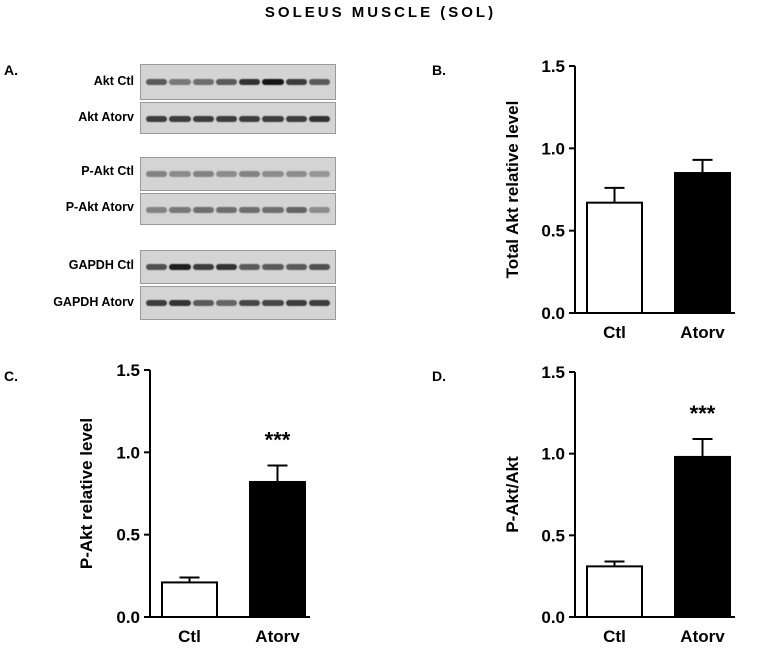 This screenshot has width=761, height=650. I want to click on blot-strip-p-akt-atorv, so click(238, 209).